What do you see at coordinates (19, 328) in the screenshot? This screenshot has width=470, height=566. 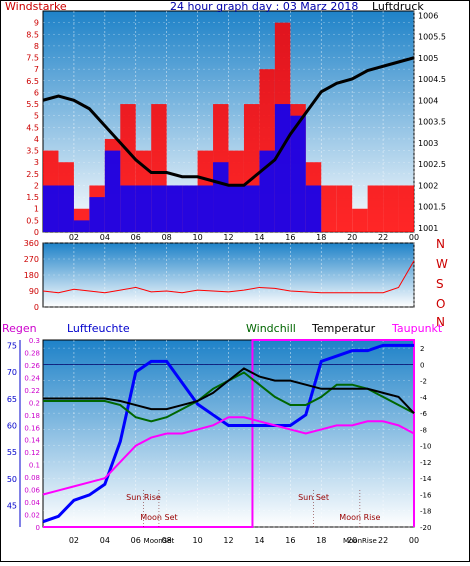 I see `rain-label: Regen` at bounding box center [19, 328].